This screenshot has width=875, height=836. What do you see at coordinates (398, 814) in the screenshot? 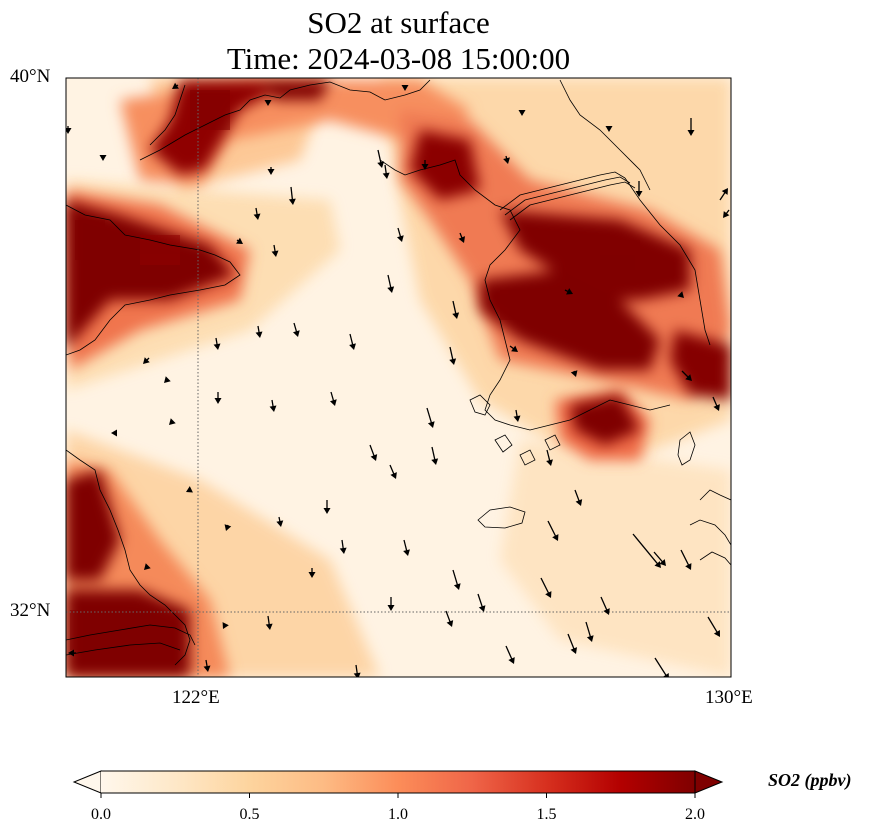
I see `colorbar-tick-label: 1.0` at bounding box center [398, 814].